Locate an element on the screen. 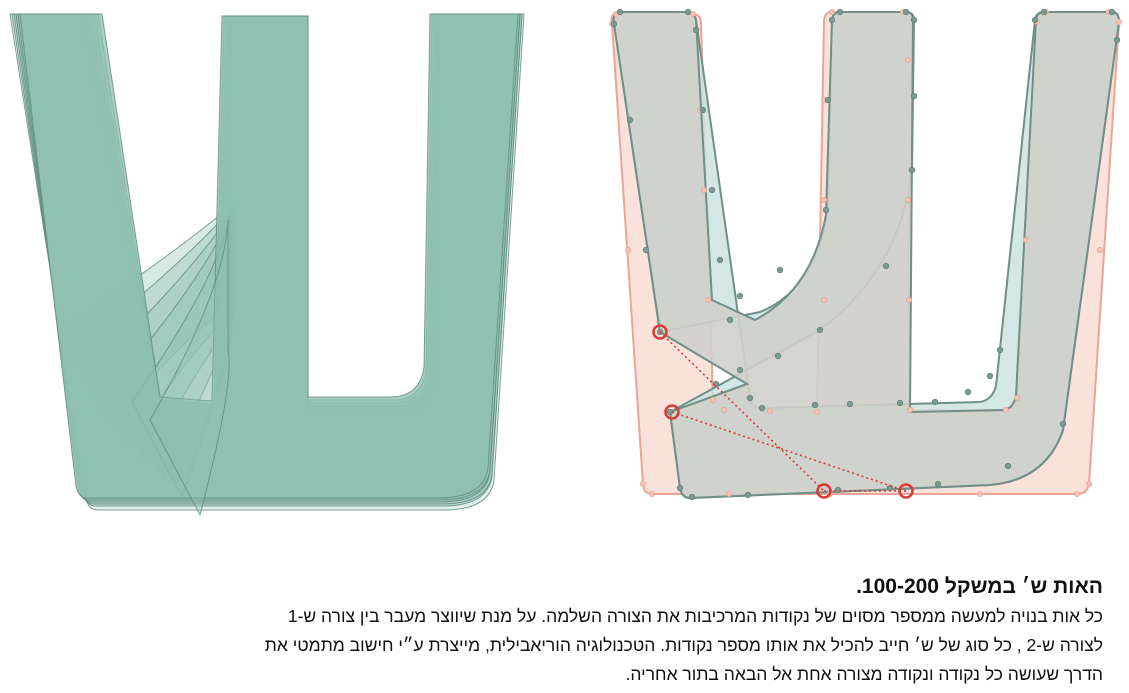 The width and height of the screenshot is (1129, 693). correspondence-lines is located at coordinates (783, 411).